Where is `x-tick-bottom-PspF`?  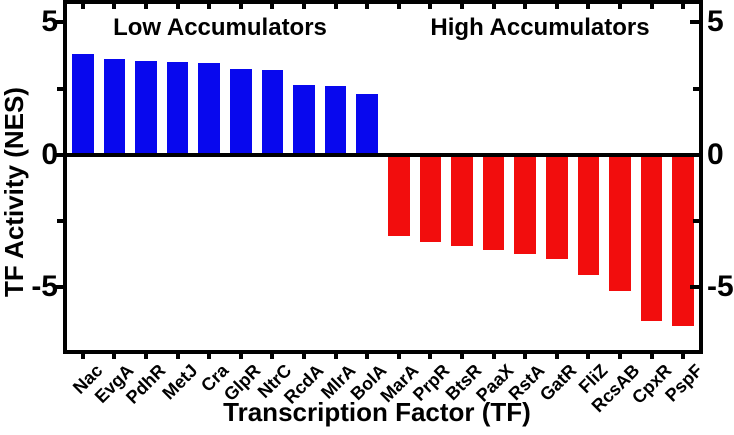 x-tick-bottom-PspF is located at coordinates (683, 356).